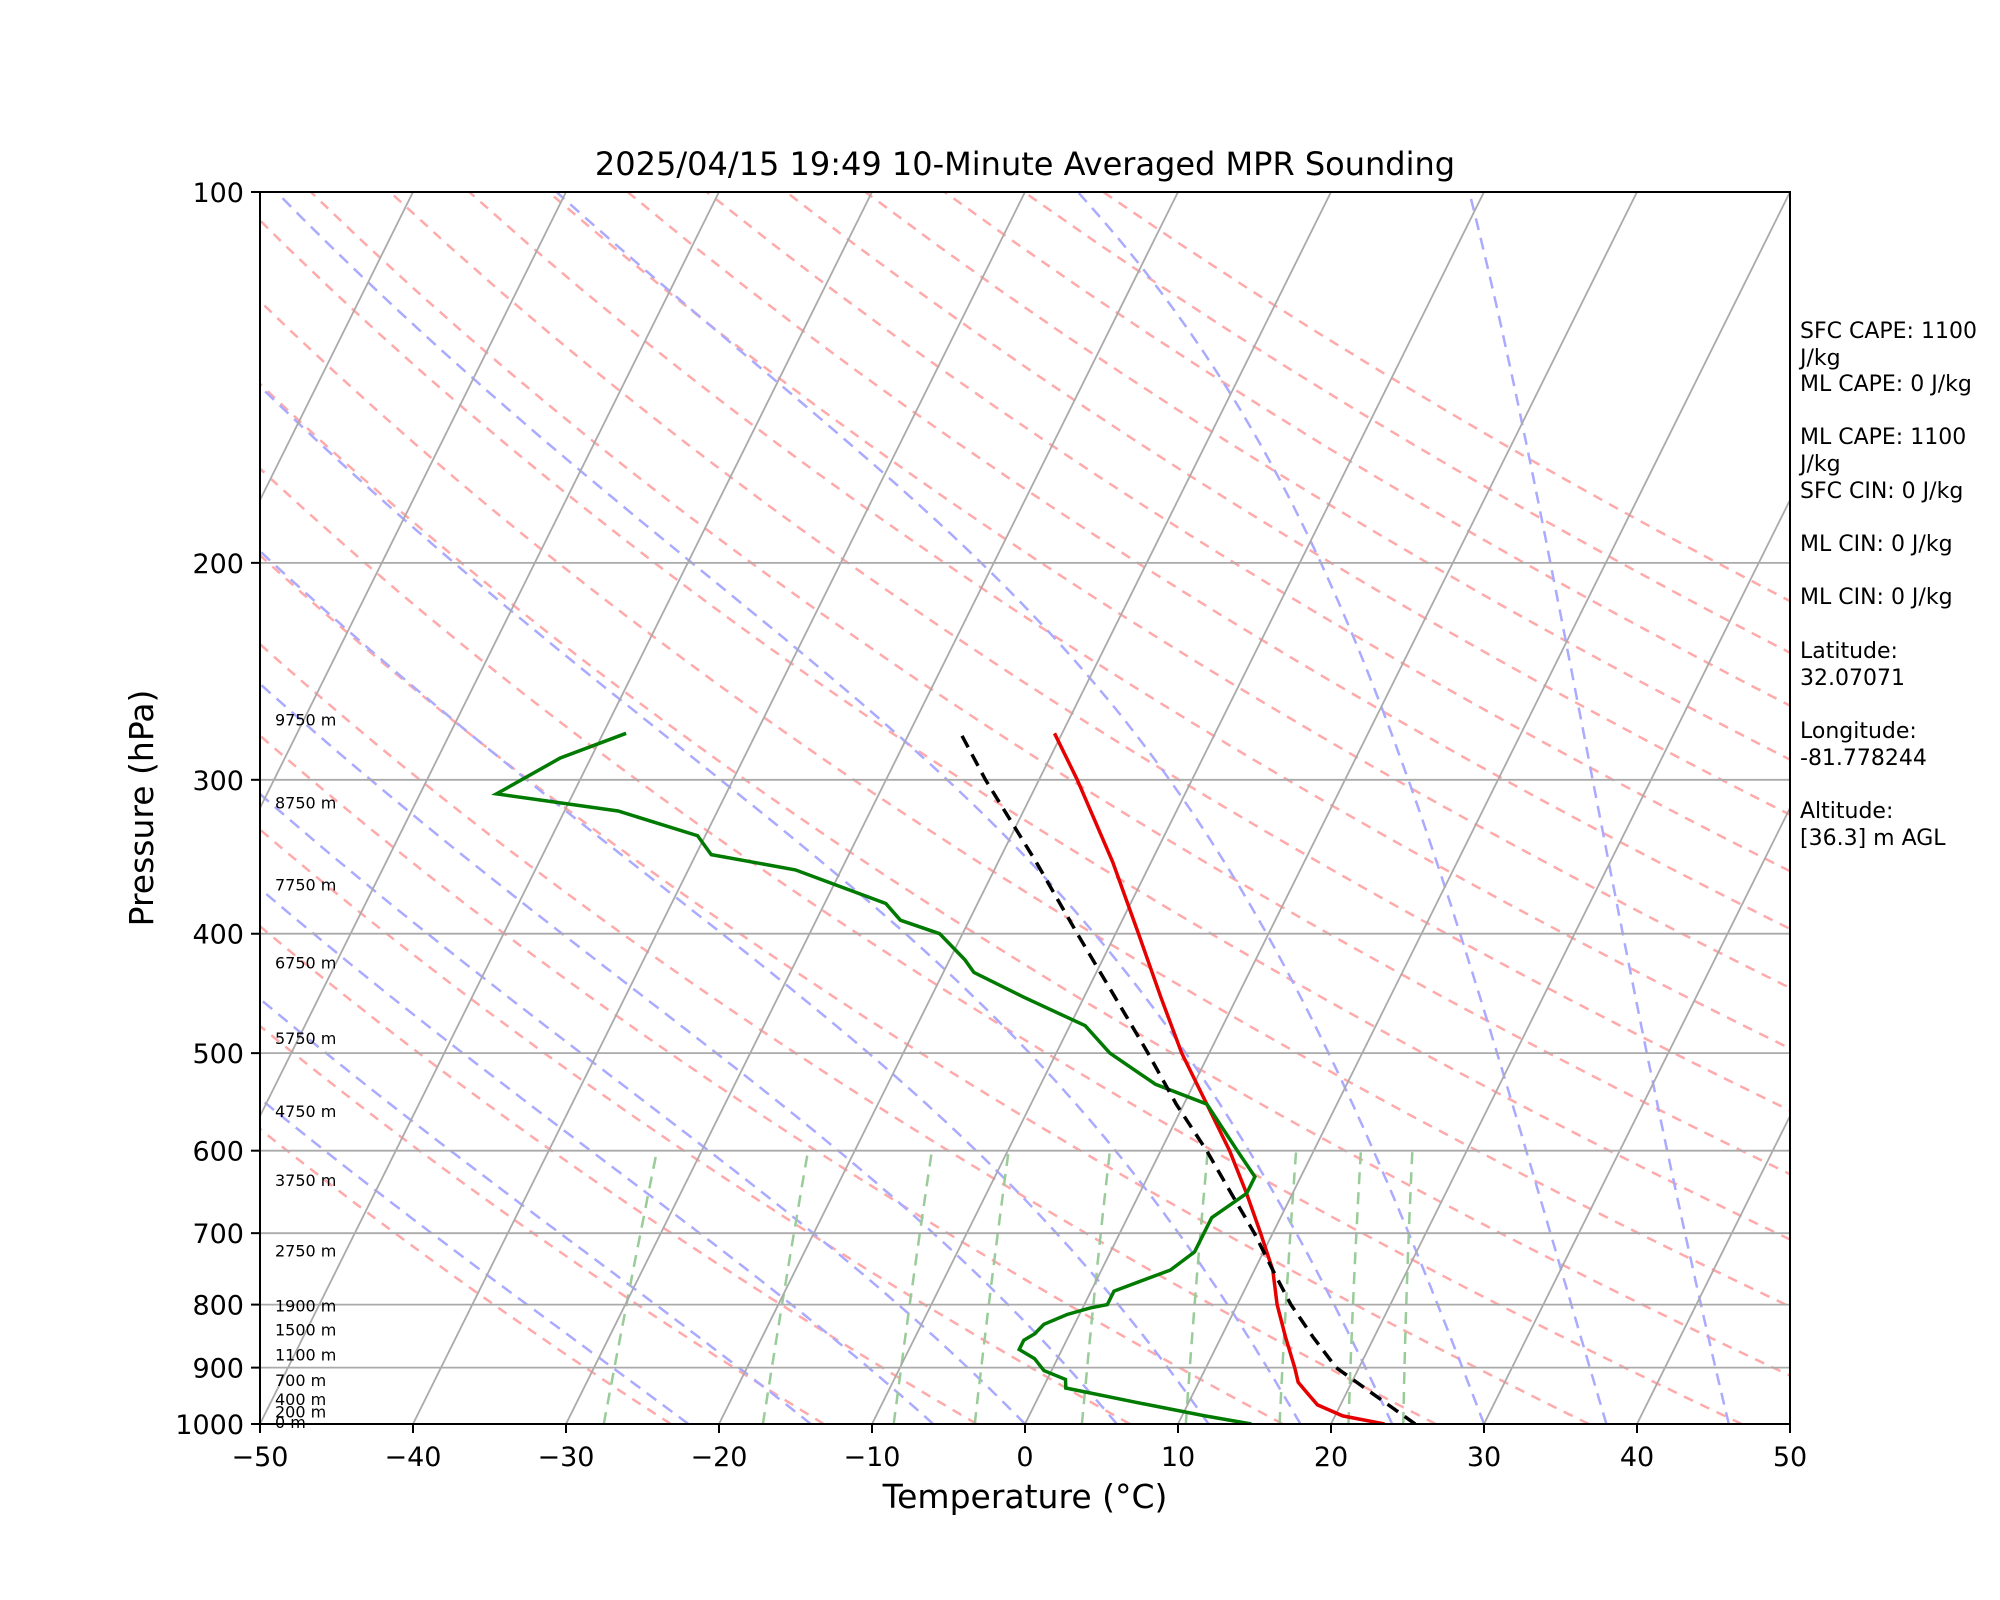  What do you see at coordinates (872, 1457) in the screenshot?
I see `x-tick-label: −10` at bounding box center [872, 1457].